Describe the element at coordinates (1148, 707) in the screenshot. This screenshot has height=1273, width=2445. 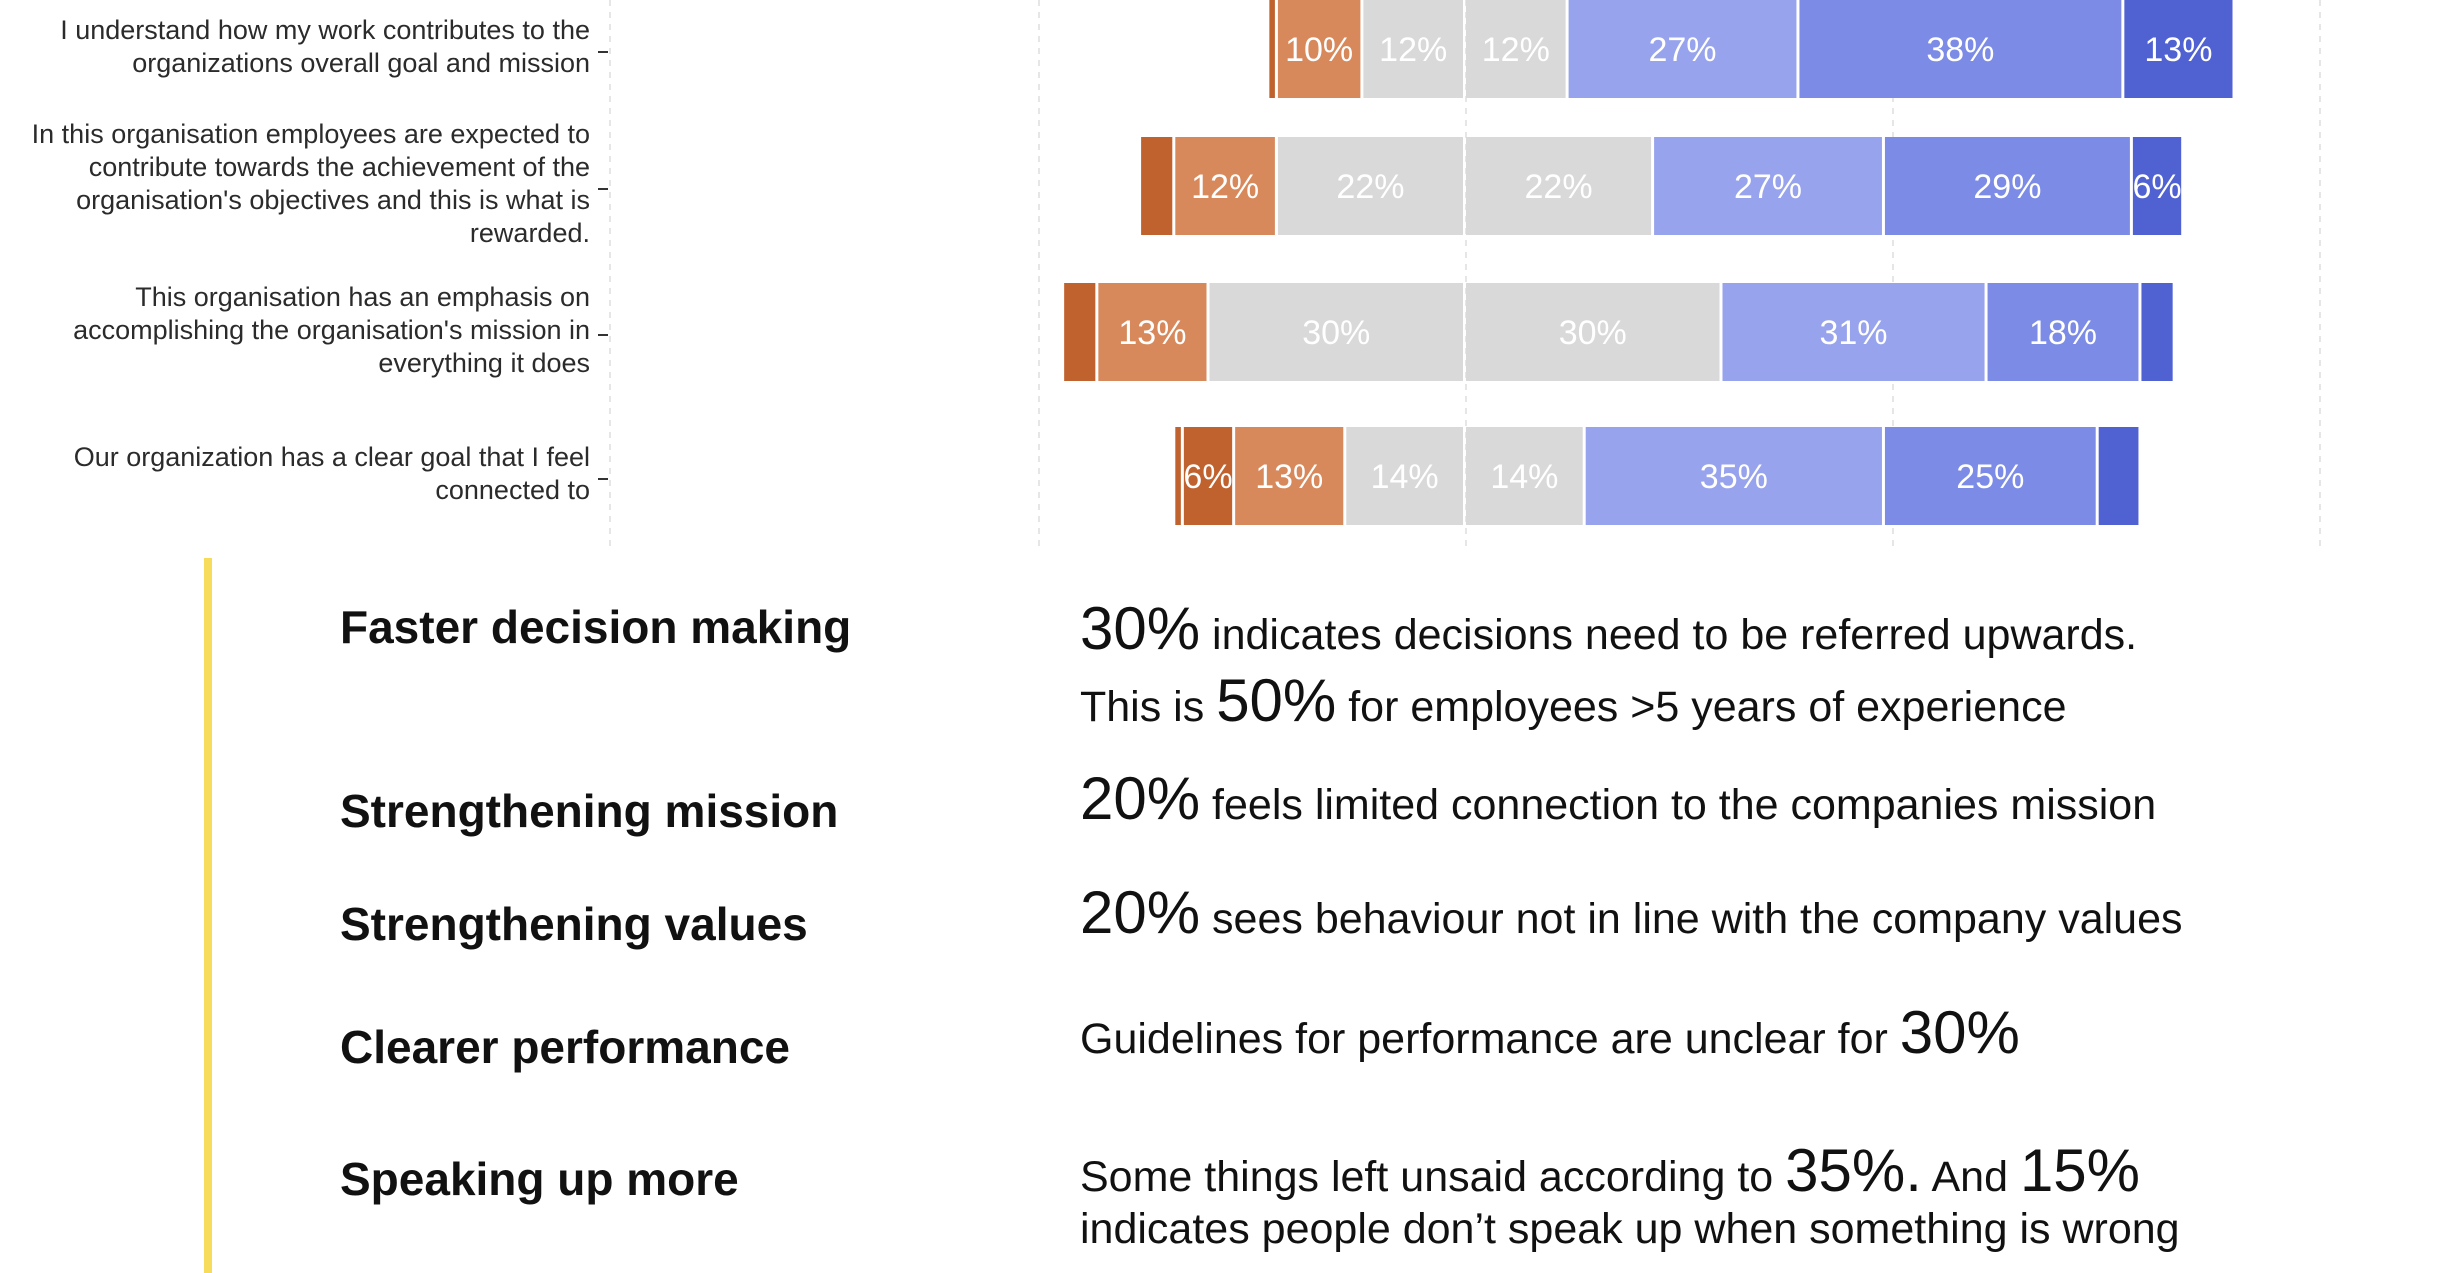
I see `finding-phrase: This is` at that location.